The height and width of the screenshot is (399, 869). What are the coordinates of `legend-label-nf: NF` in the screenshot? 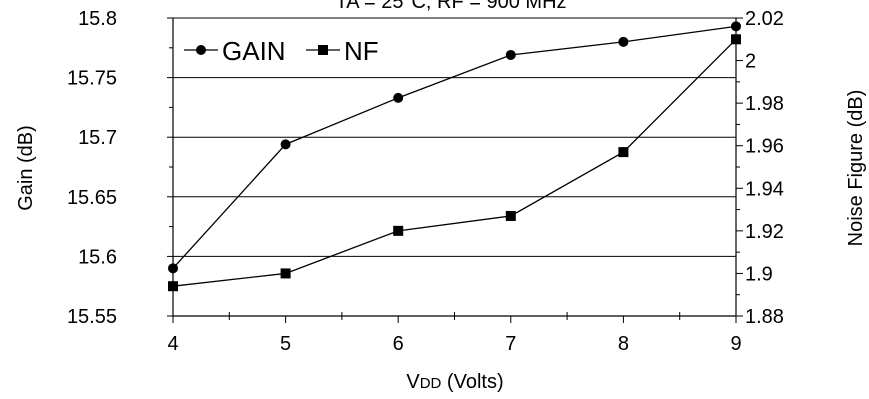 It's located at (361, 51).